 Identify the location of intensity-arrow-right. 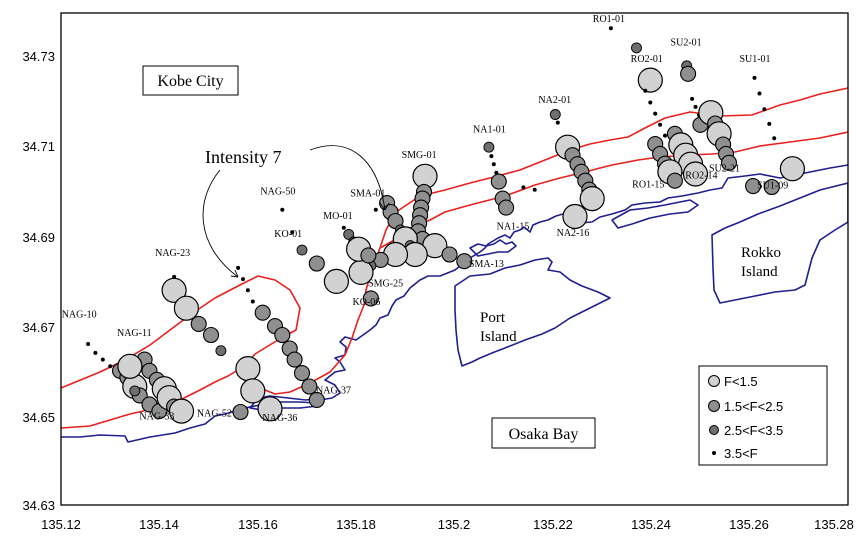
(347, 178).